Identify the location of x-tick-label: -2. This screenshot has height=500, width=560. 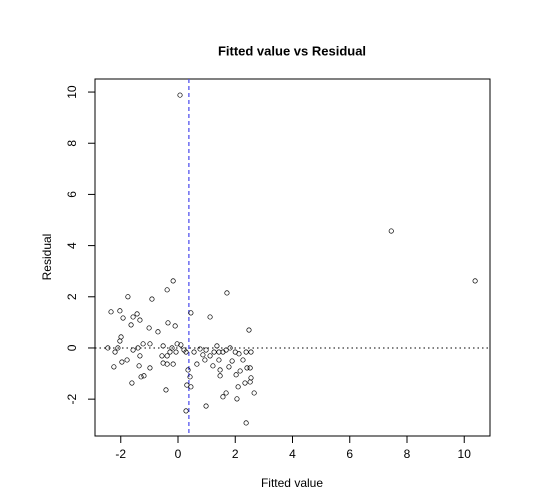
(120, 454).